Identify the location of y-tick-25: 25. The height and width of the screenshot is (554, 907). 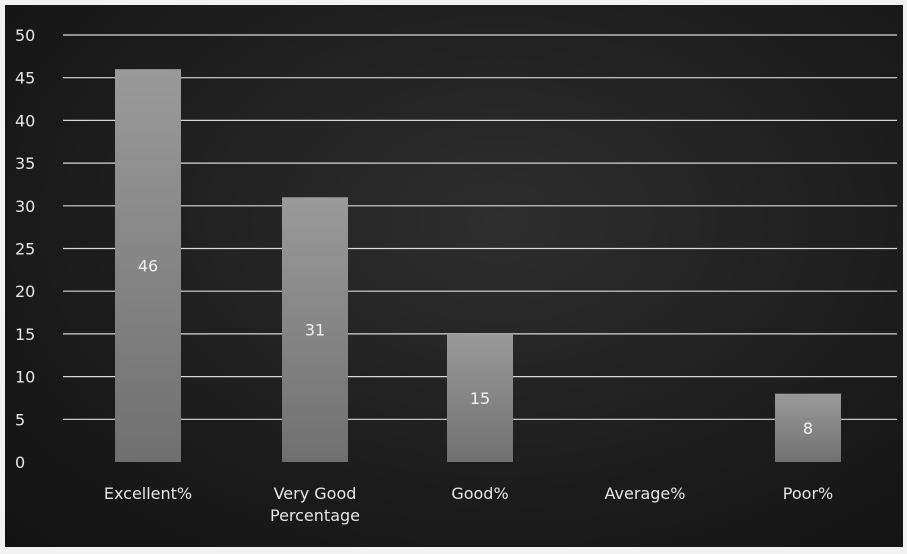
(25, 249).